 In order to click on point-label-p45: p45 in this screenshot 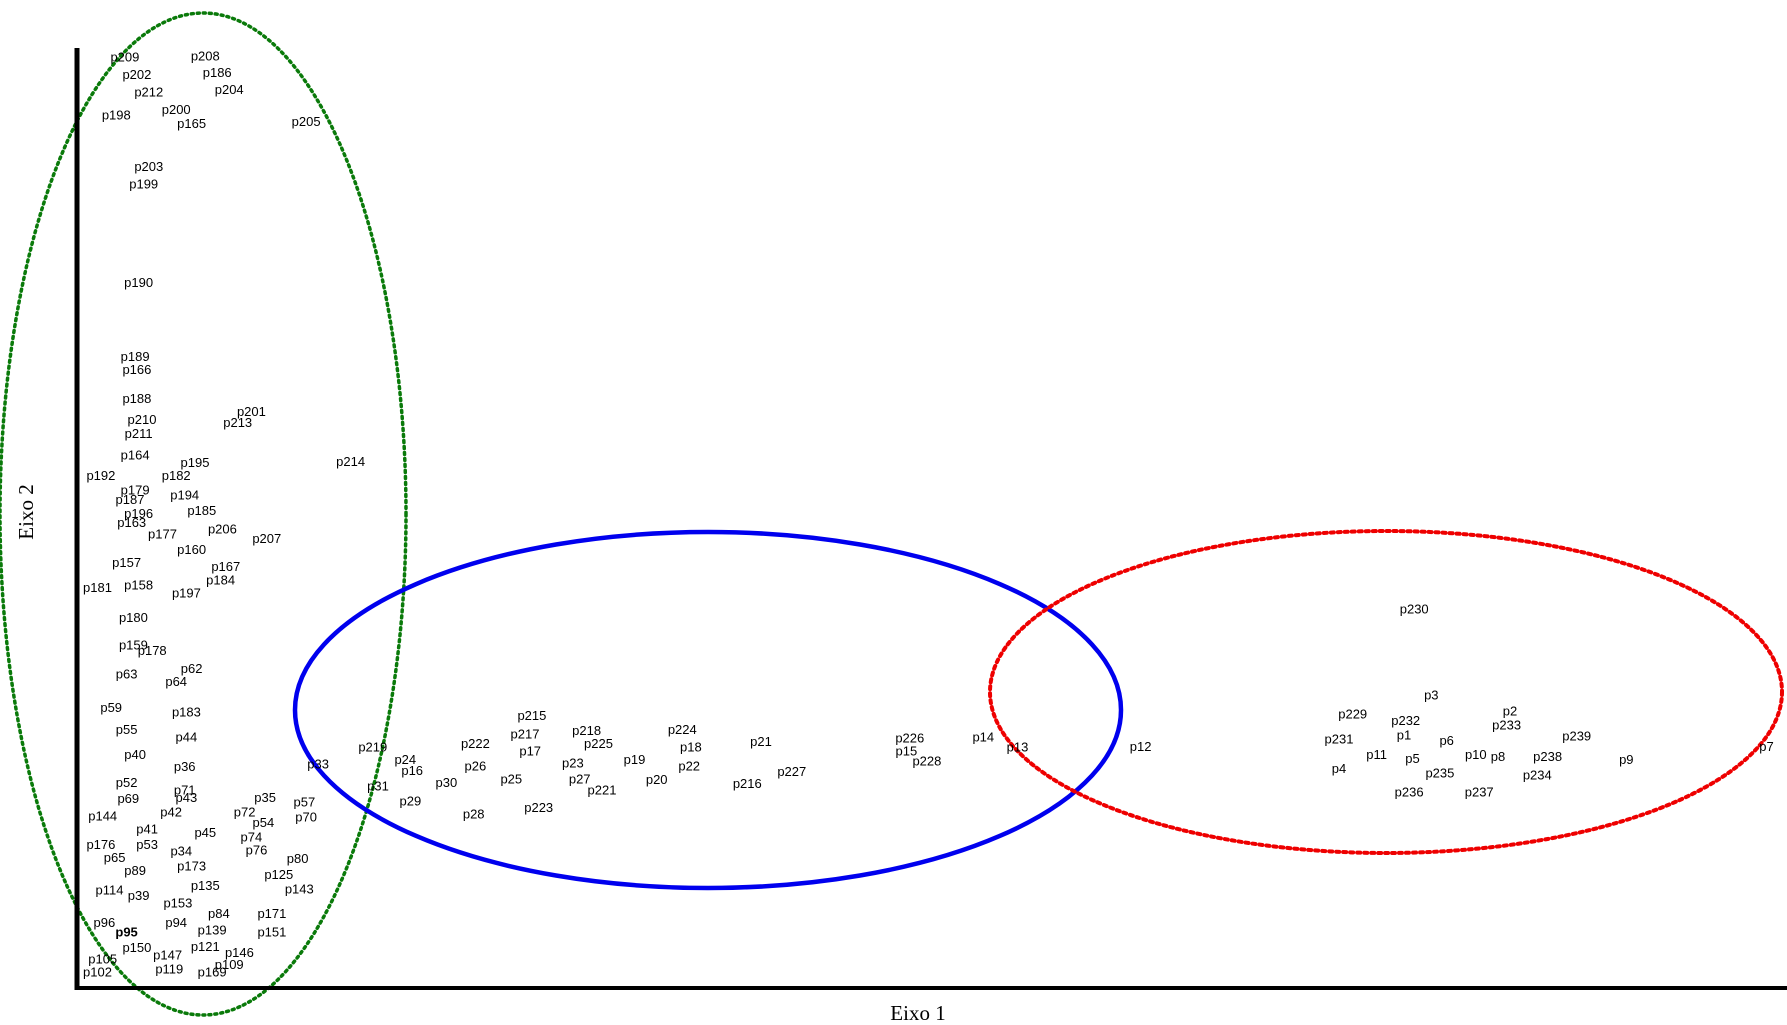, I will do `click(205, 832)`.